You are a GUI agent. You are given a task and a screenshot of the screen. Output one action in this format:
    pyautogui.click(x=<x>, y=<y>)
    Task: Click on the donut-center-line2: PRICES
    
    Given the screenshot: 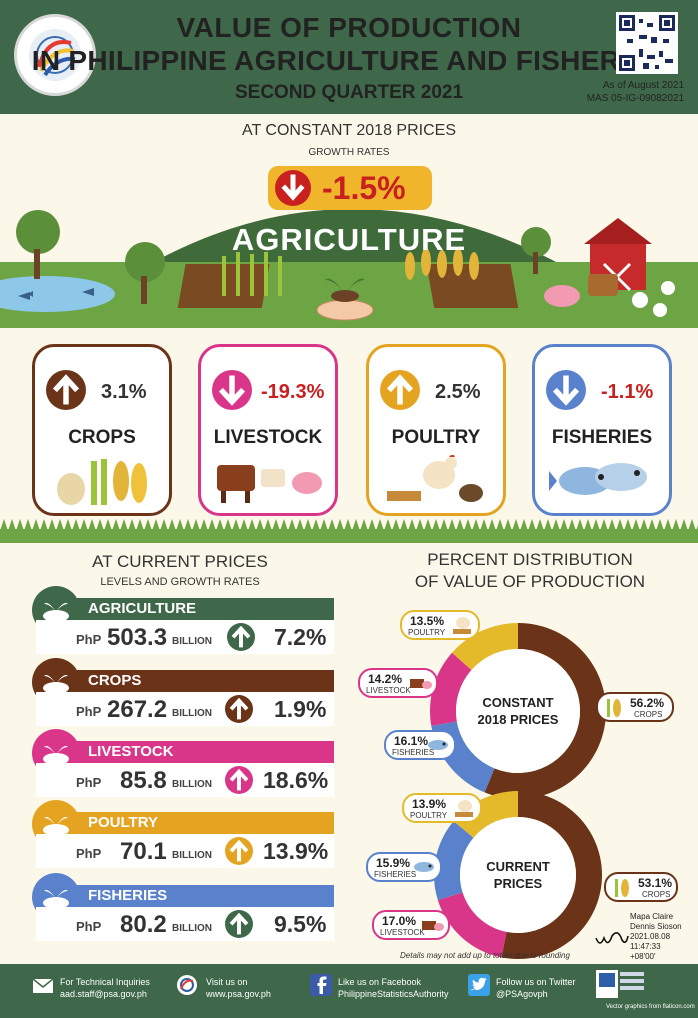 What is the action you would take?
    pyautogui.click(x=518, y=883)
    